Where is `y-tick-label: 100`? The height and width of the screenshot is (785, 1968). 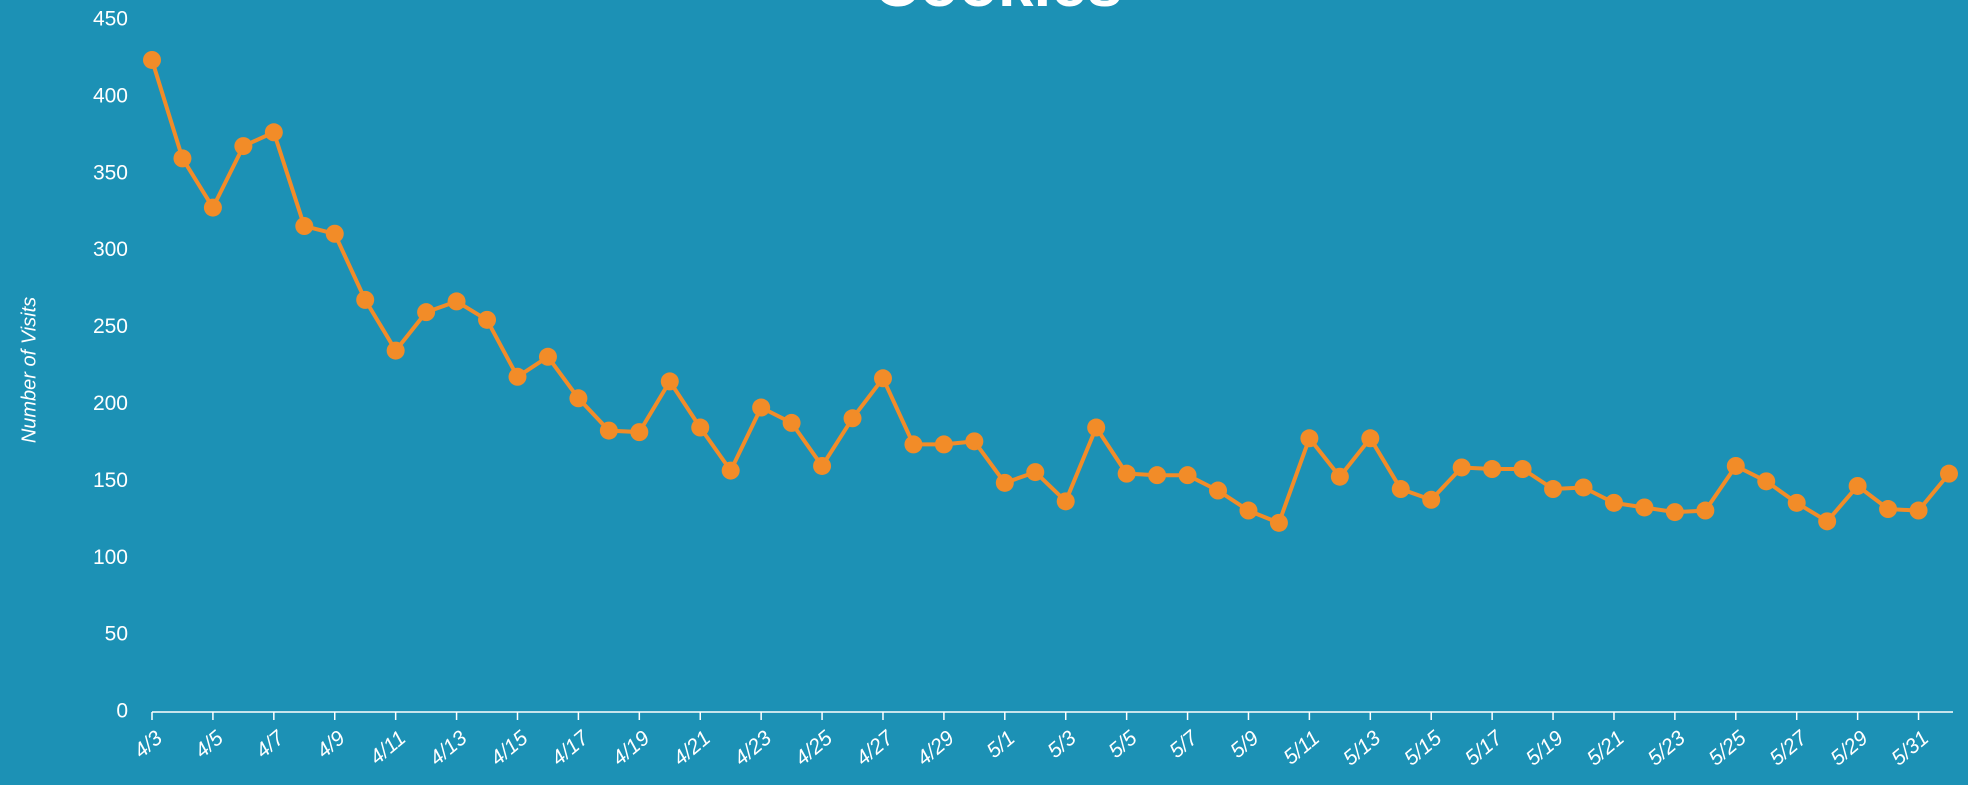
y-tick-label: 100 is located at coordinates (110, 557).